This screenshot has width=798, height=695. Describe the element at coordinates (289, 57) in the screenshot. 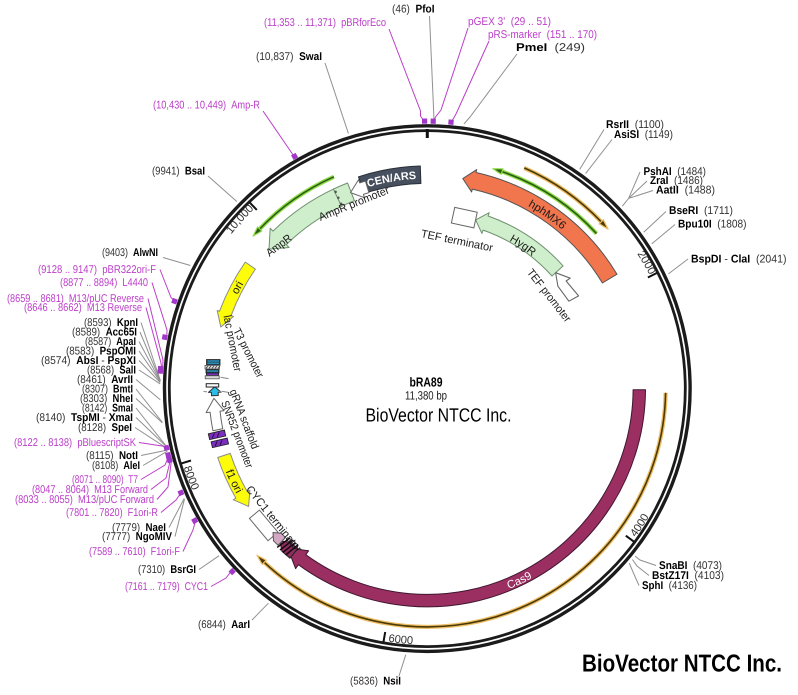

I see `svg-text: (10,837) SwaI` at that location.